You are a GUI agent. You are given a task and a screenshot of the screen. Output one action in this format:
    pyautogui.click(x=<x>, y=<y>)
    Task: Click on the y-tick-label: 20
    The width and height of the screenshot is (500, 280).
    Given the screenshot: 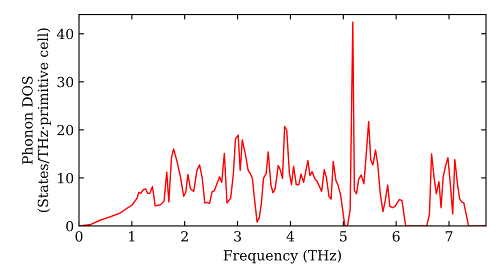 What is the action you would take?
    pyautogui.click(x=65, y=130)
    